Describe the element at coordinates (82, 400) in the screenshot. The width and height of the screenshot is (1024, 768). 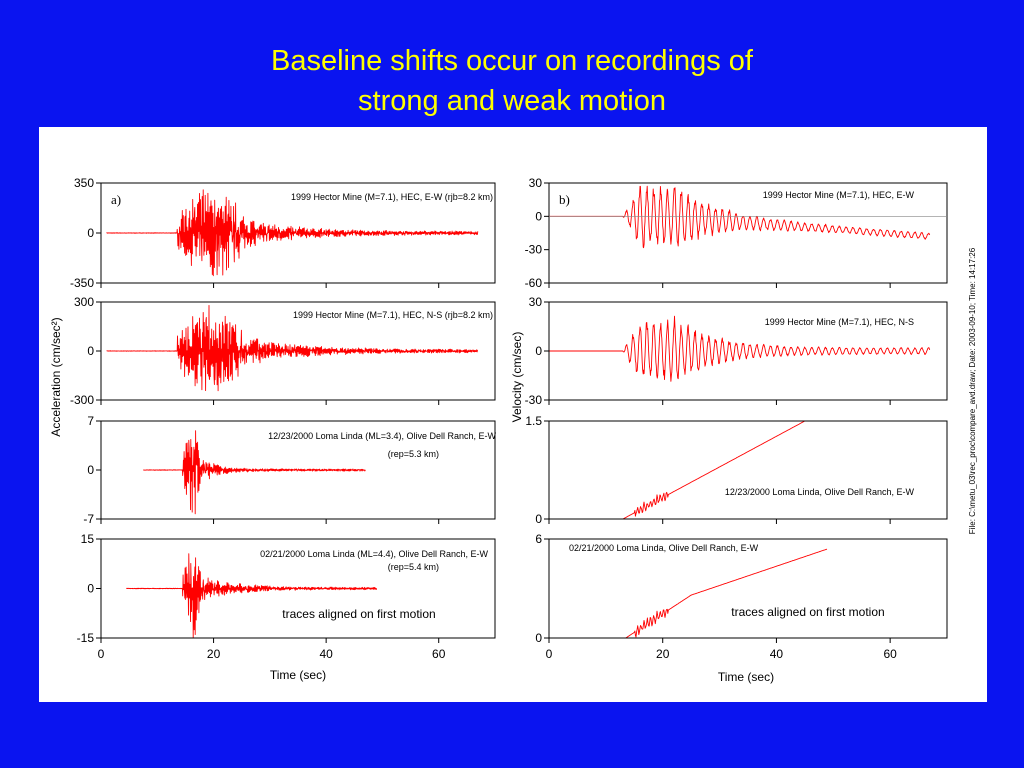
I see `charta-panel2-ytick-label: -300` at that location.